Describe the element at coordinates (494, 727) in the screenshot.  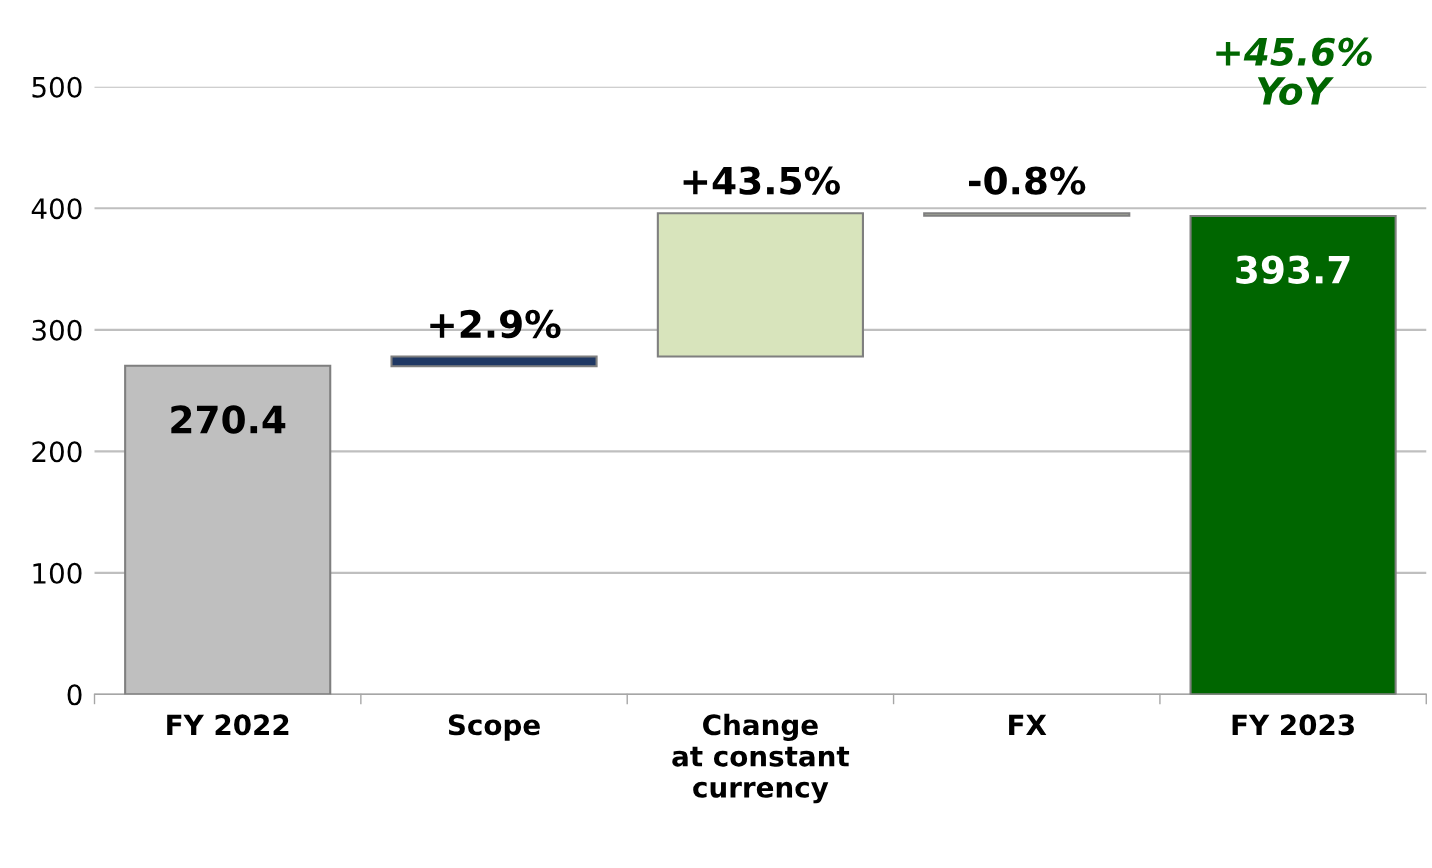
I see `x-tick-label: Scope` at that location.